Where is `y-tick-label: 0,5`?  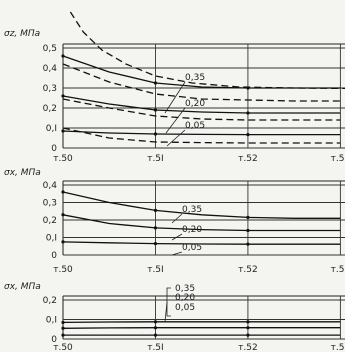
y-tick-label: 0,5 is located at coordinates (50, 49).